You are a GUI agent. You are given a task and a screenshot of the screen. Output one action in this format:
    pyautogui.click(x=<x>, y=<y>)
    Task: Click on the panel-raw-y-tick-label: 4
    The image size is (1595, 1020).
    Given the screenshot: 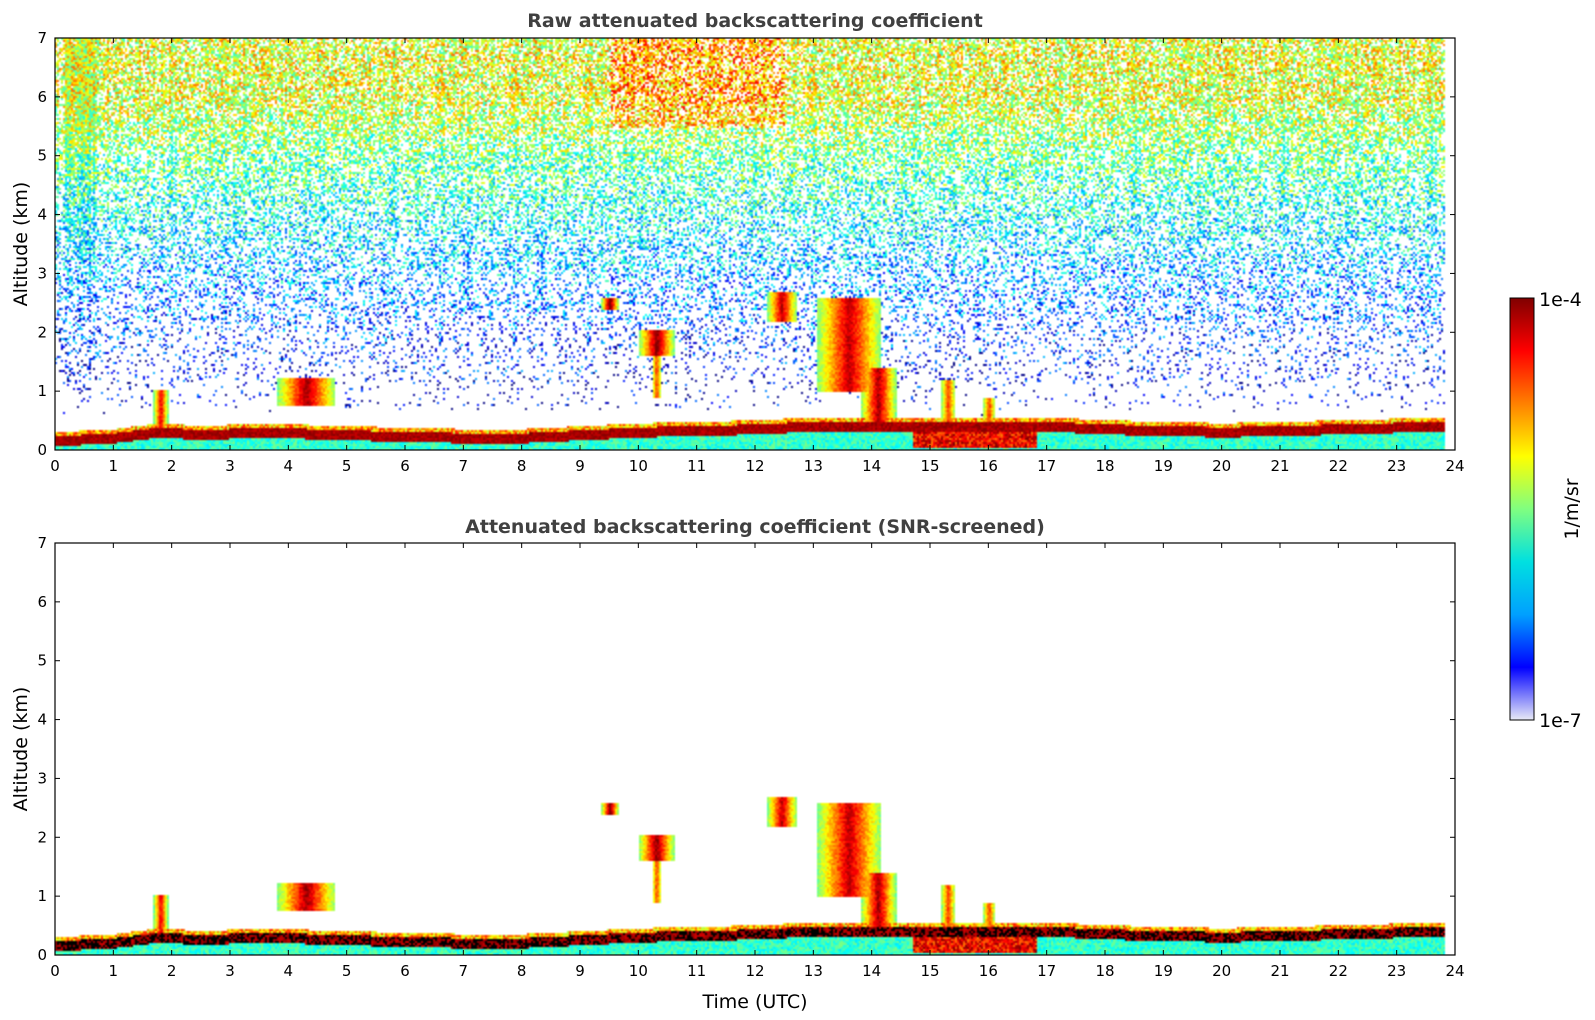 What is the action you would take?
    pyautogui.click(x=42, y=215)
    